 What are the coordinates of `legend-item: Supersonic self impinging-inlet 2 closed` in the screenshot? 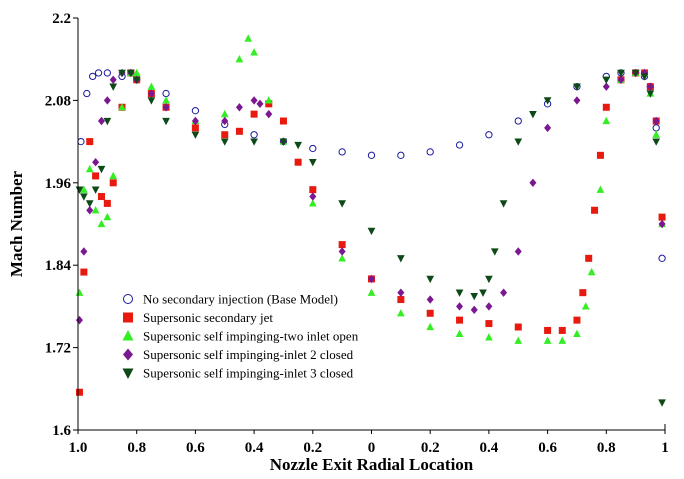 It's located at (238, 354).